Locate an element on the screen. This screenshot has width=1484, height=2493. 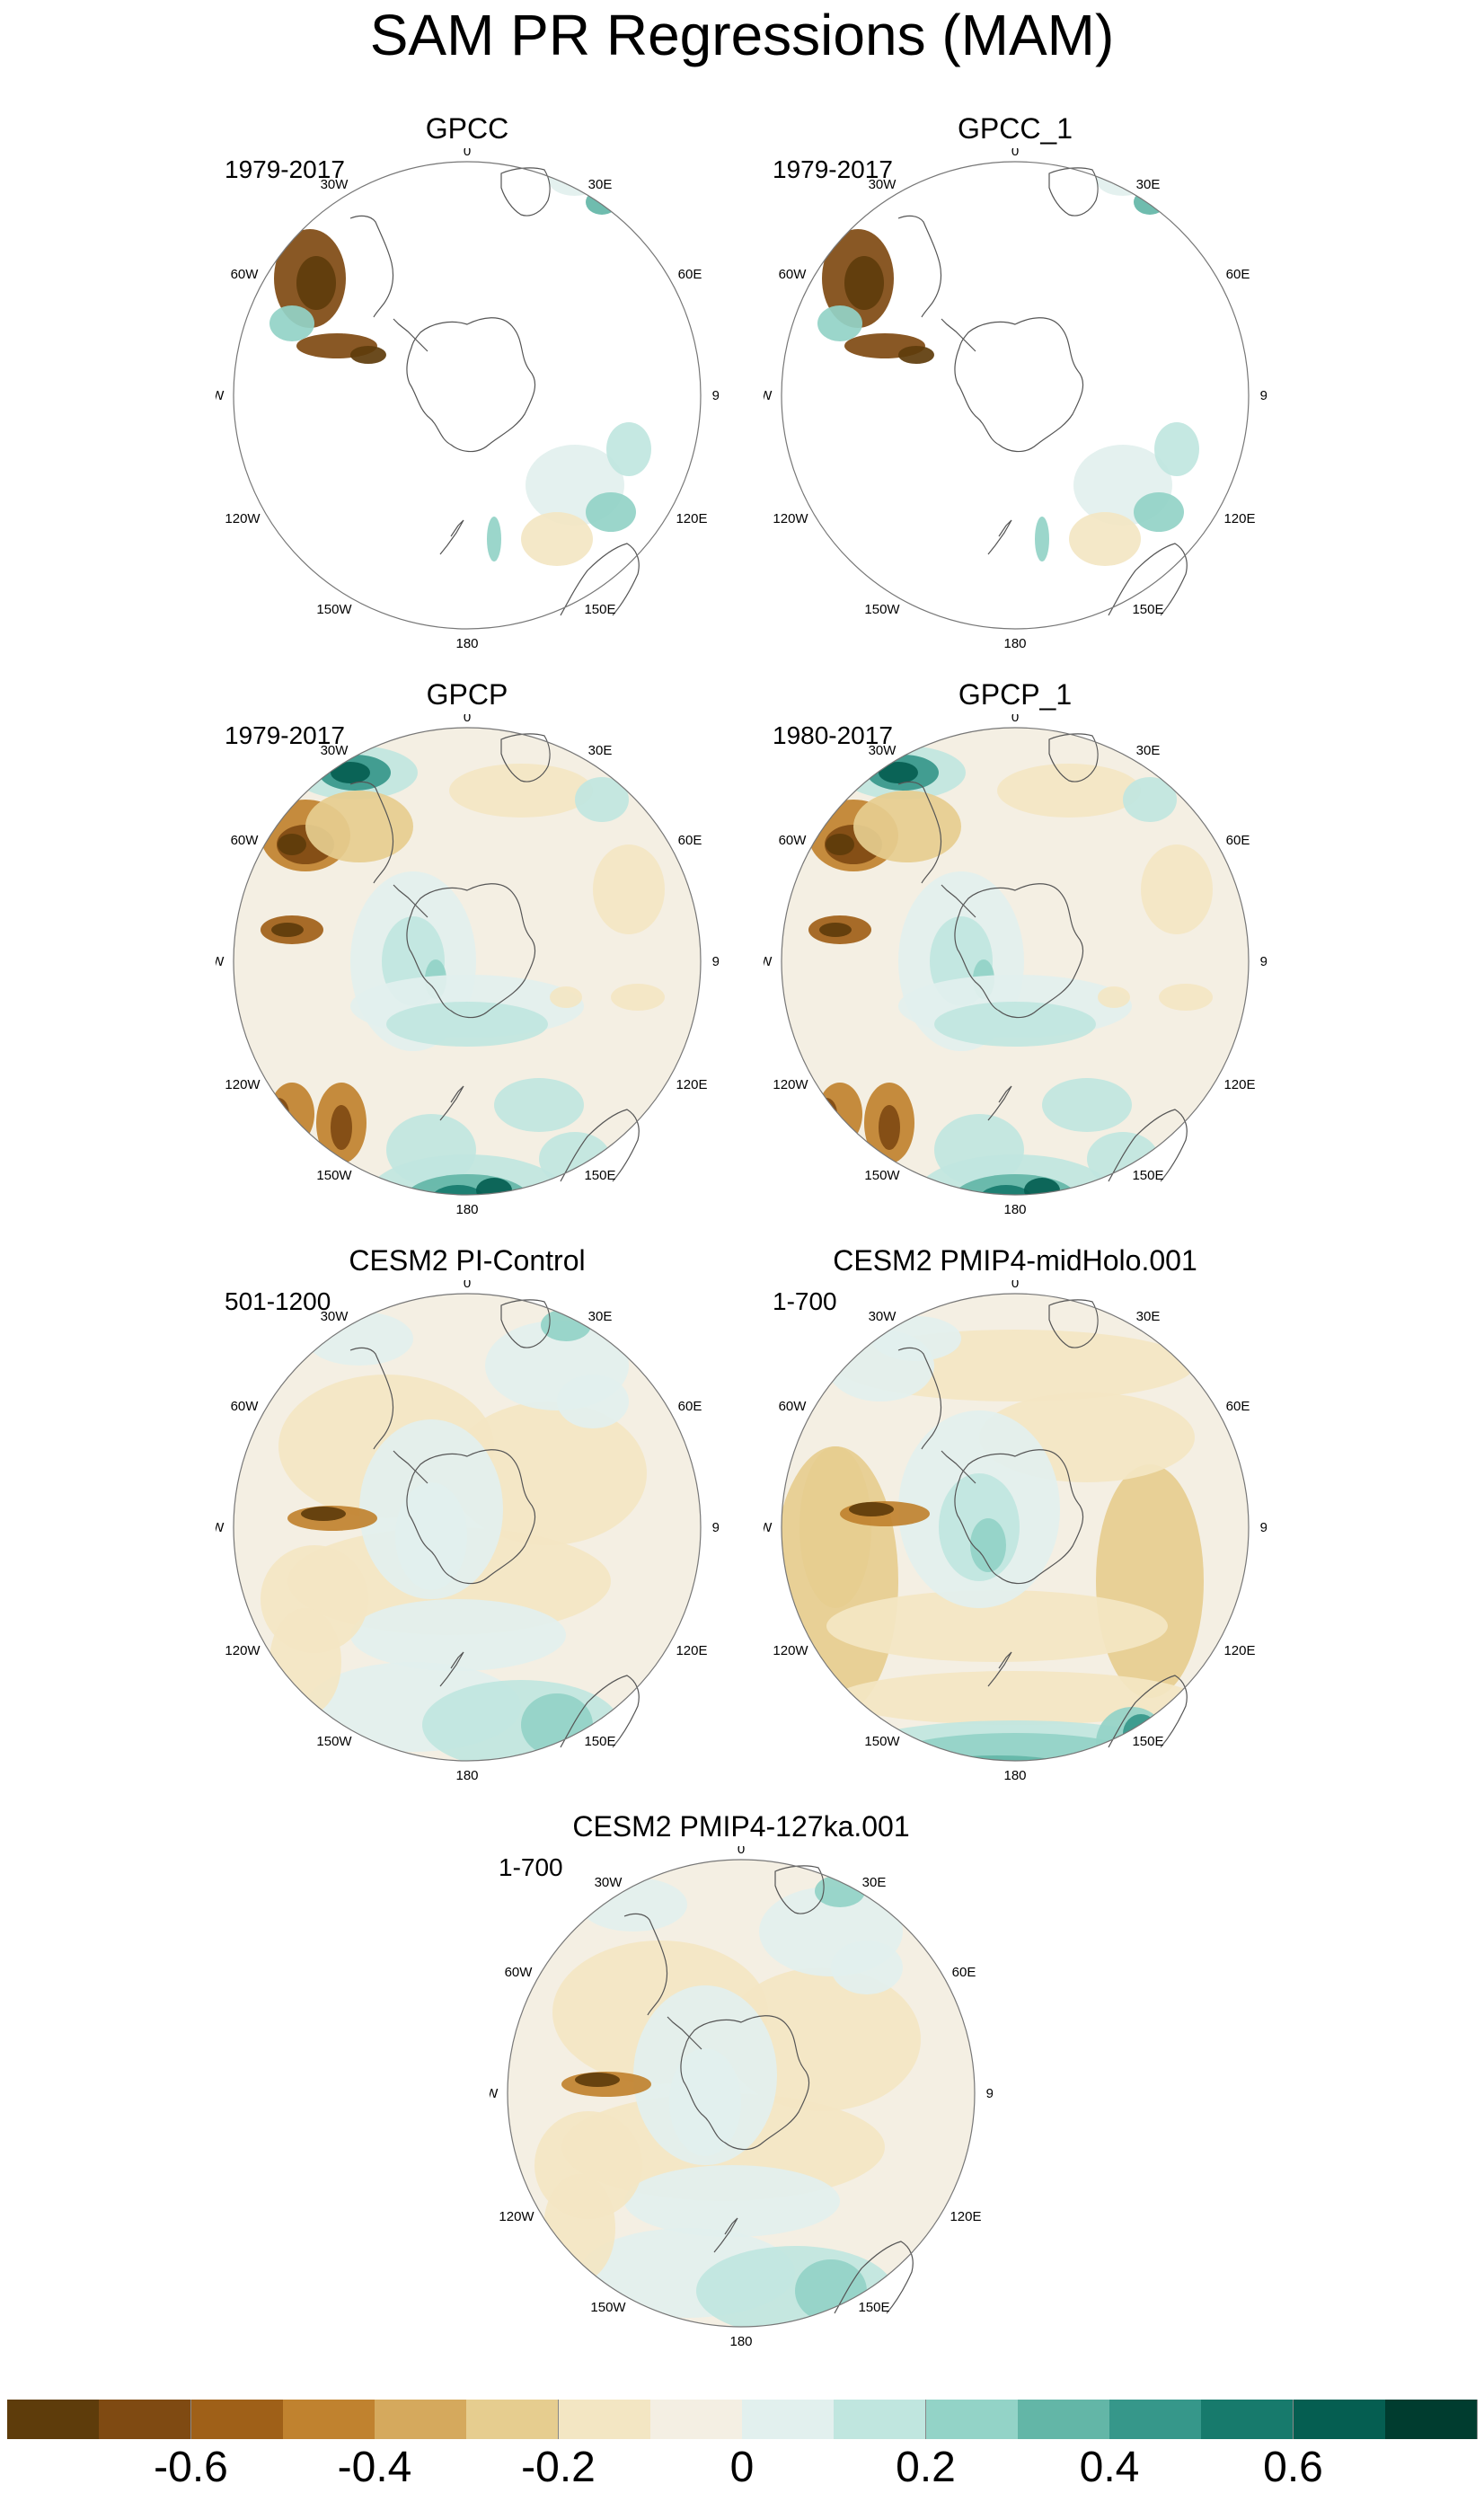
panel-title: GPCP is located at coordinates (467, 694).